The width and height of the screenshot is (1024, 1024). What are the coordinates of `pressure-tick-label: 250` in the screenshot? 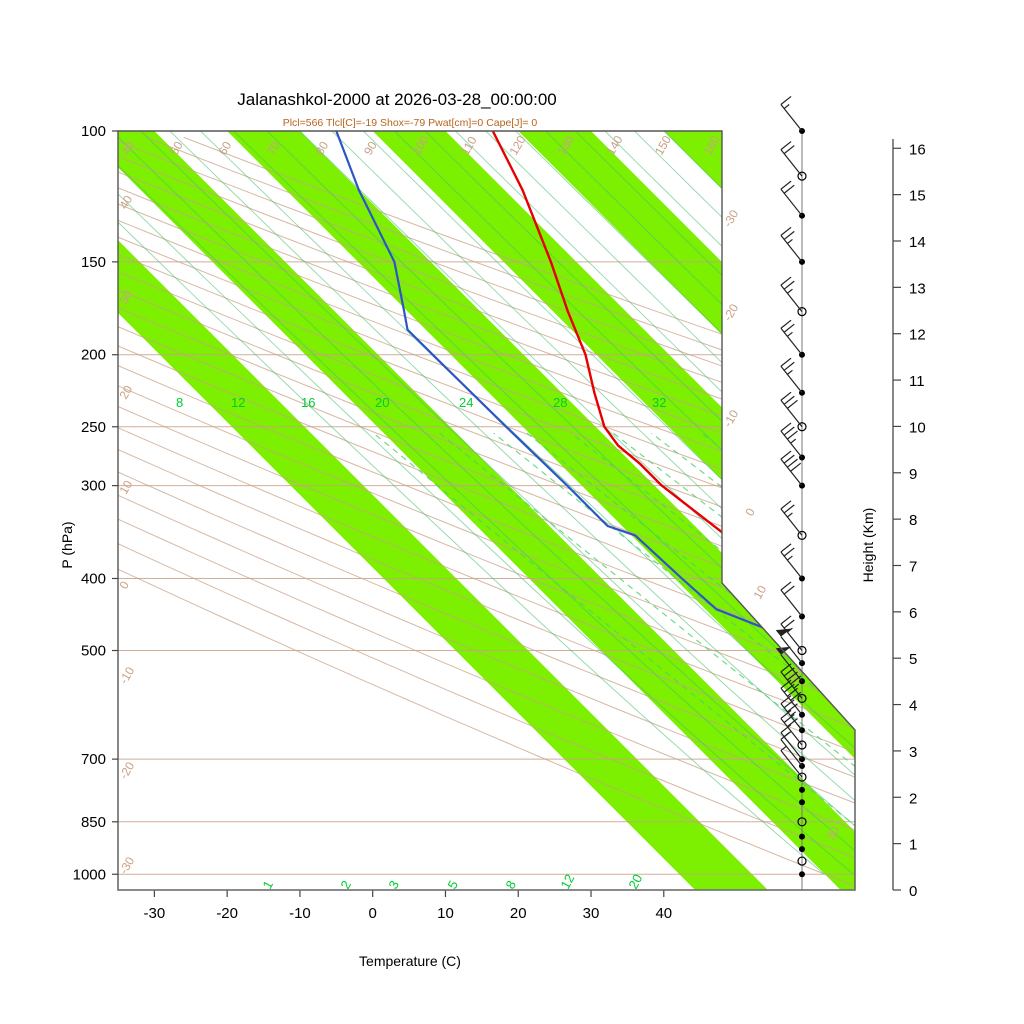 It's located at (93, 427).